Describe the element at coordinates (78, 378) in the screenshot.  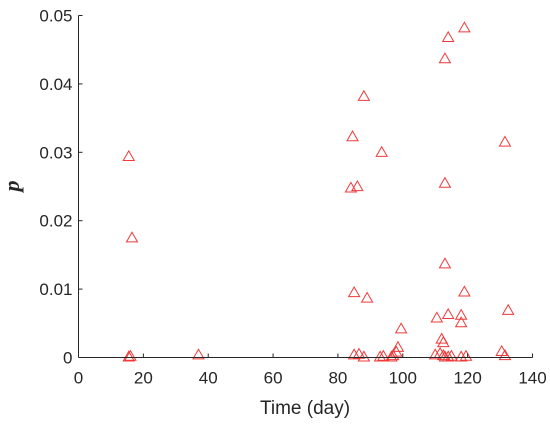
I see `x-tick-label: 0` at that location.